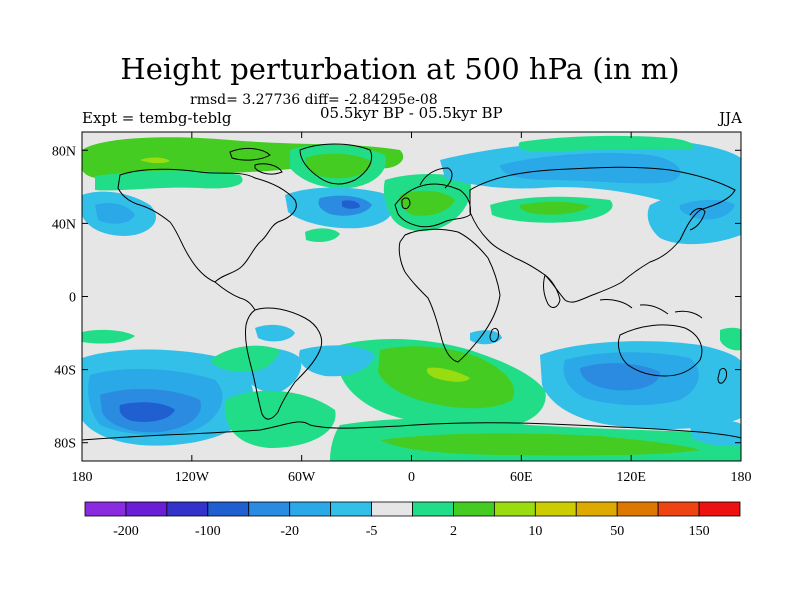  What do you see at coordinates (289, 531) in the screenshot?
I see `colorbar-label: -20` at bounding box center [289, 531].